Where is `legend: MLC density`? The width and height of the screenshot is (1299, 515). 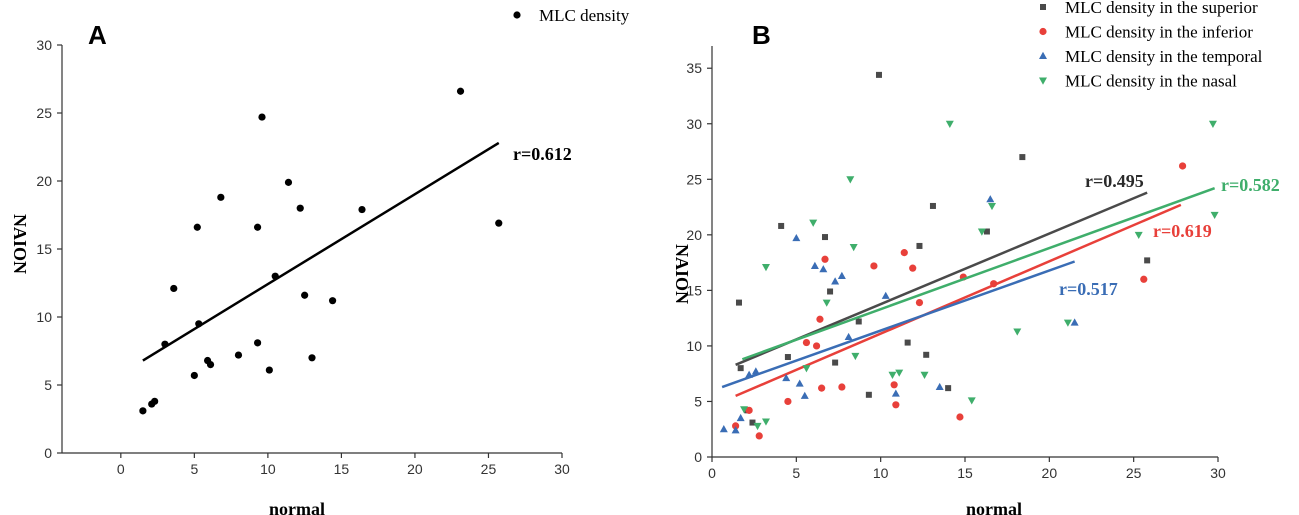 legend: MLC density is located at coordinates (571, 15).